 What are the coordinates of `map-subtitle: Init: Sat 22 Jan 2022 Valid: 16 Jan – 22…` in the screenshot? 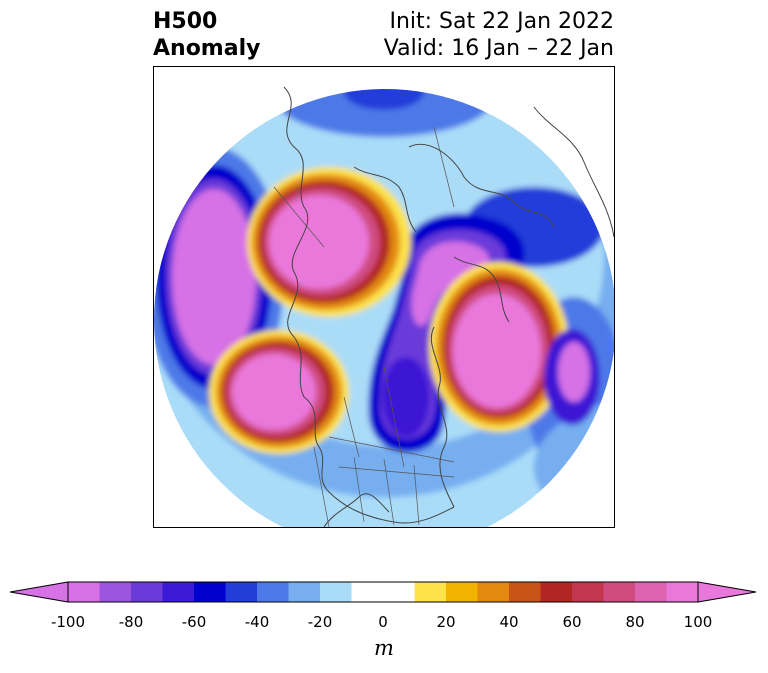 It's located at (499, 35).